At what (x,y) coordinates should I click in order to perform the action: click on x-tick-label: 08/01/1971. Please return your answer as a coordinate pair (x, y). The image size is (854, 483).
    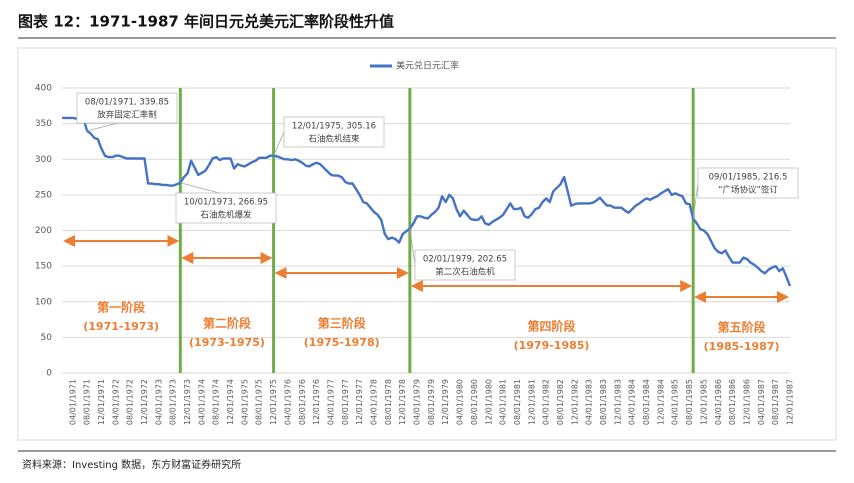
    Looking at the image, I should click on (87, 402).